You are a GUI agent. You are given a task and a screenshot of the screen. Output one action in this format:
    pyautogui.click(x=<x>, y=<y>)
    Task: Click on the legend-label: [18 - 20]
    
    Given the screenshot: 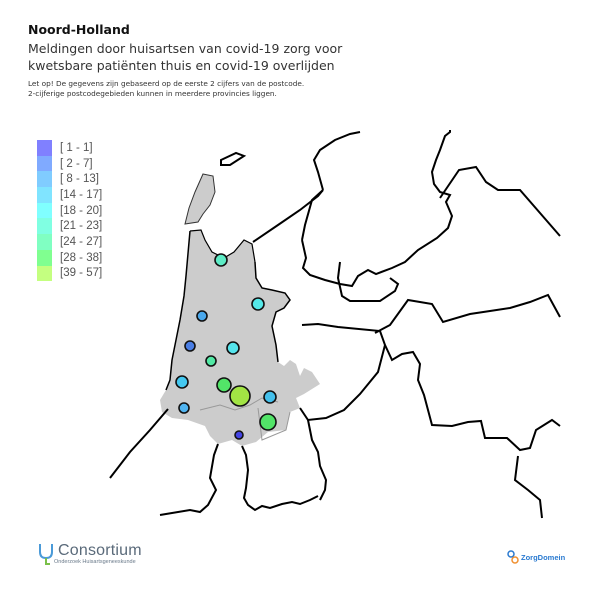 What is the action you would take?
    pyautogui.click(x=81, y=210)
    